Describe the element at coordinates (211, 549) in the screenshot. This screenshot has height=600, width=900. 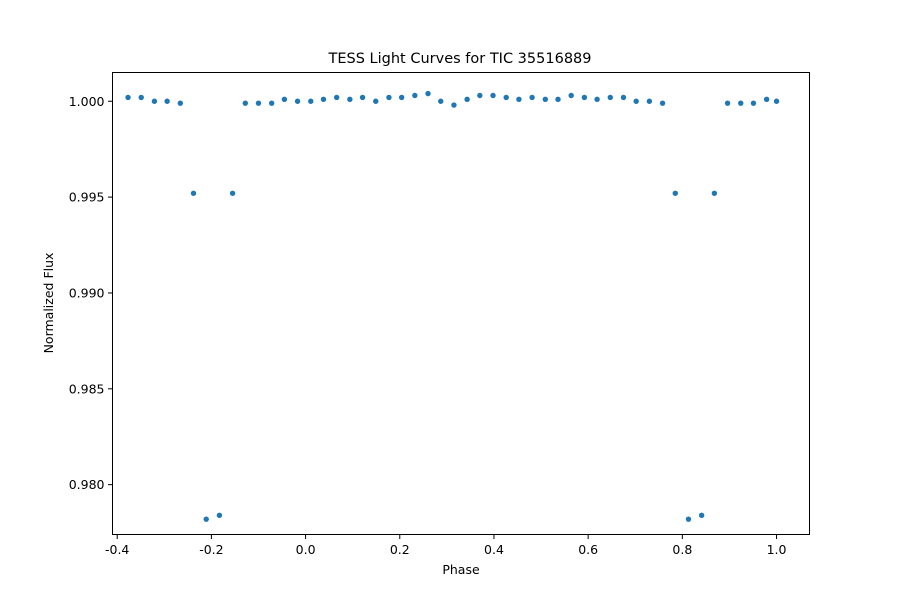
I see `x-tick-label: -0.2` at that location.